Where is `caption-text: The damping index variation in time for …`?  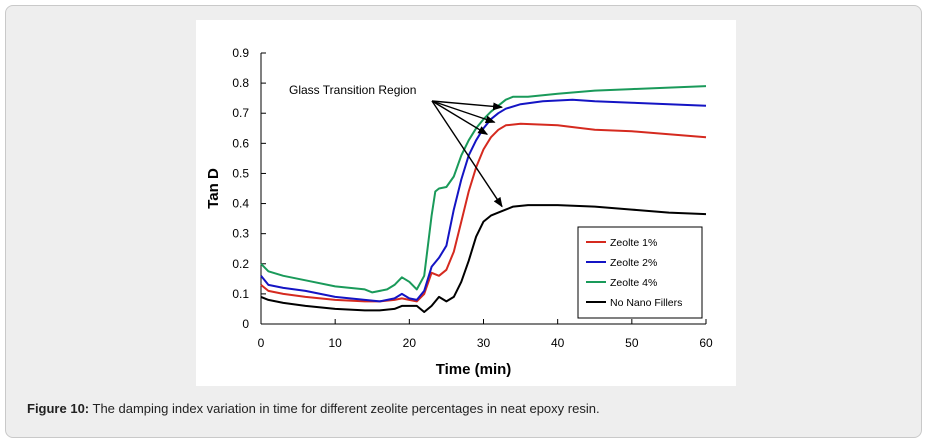
caption-text: The damping index variation in time for … is located at coordinates (344, 408).